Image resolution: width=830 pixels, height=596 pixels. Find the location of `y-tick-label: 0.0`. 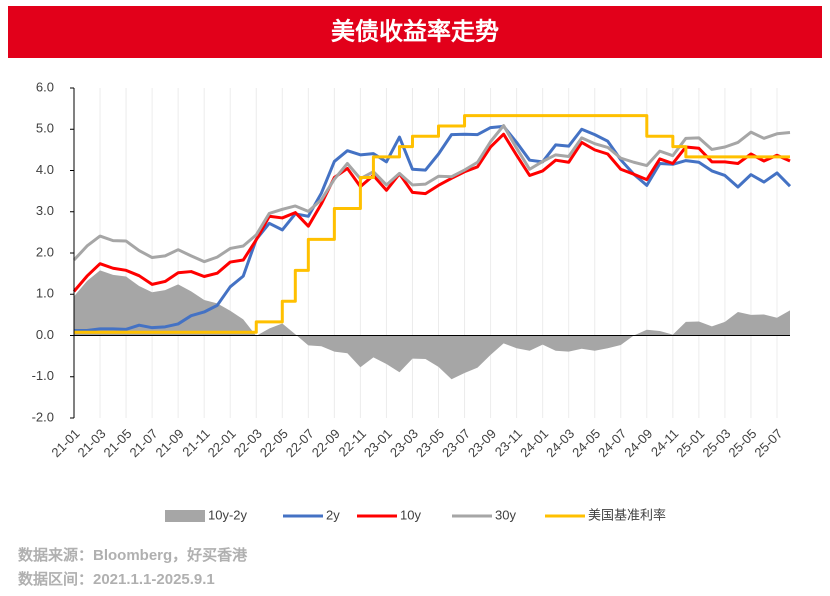

y-tick-label: 0.0 is located at coordinates (45, 334).